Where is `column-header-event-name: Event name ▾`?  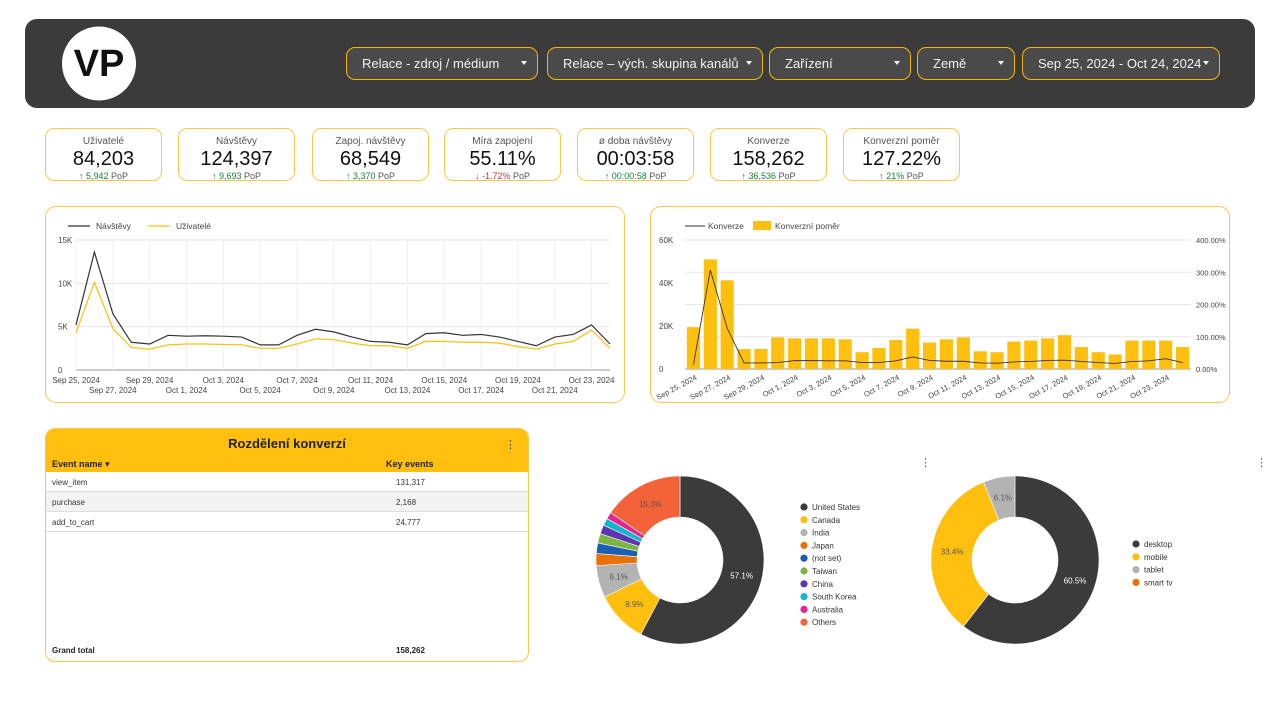
column-header-event-name: Event name ▾ is located at coordinates (81, 464).